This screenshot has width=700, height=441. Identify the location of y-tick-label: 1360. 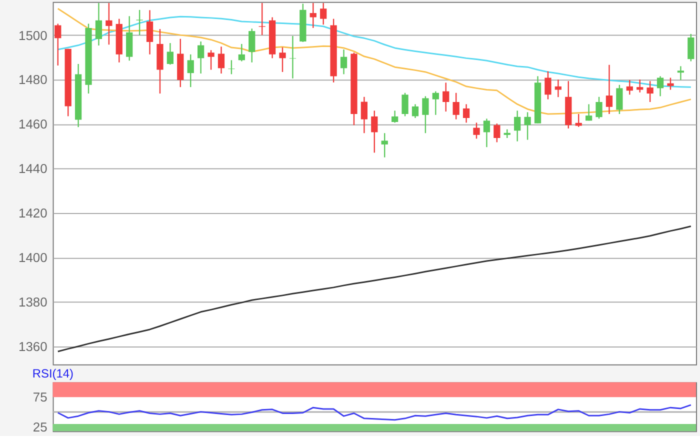
(33, 346).